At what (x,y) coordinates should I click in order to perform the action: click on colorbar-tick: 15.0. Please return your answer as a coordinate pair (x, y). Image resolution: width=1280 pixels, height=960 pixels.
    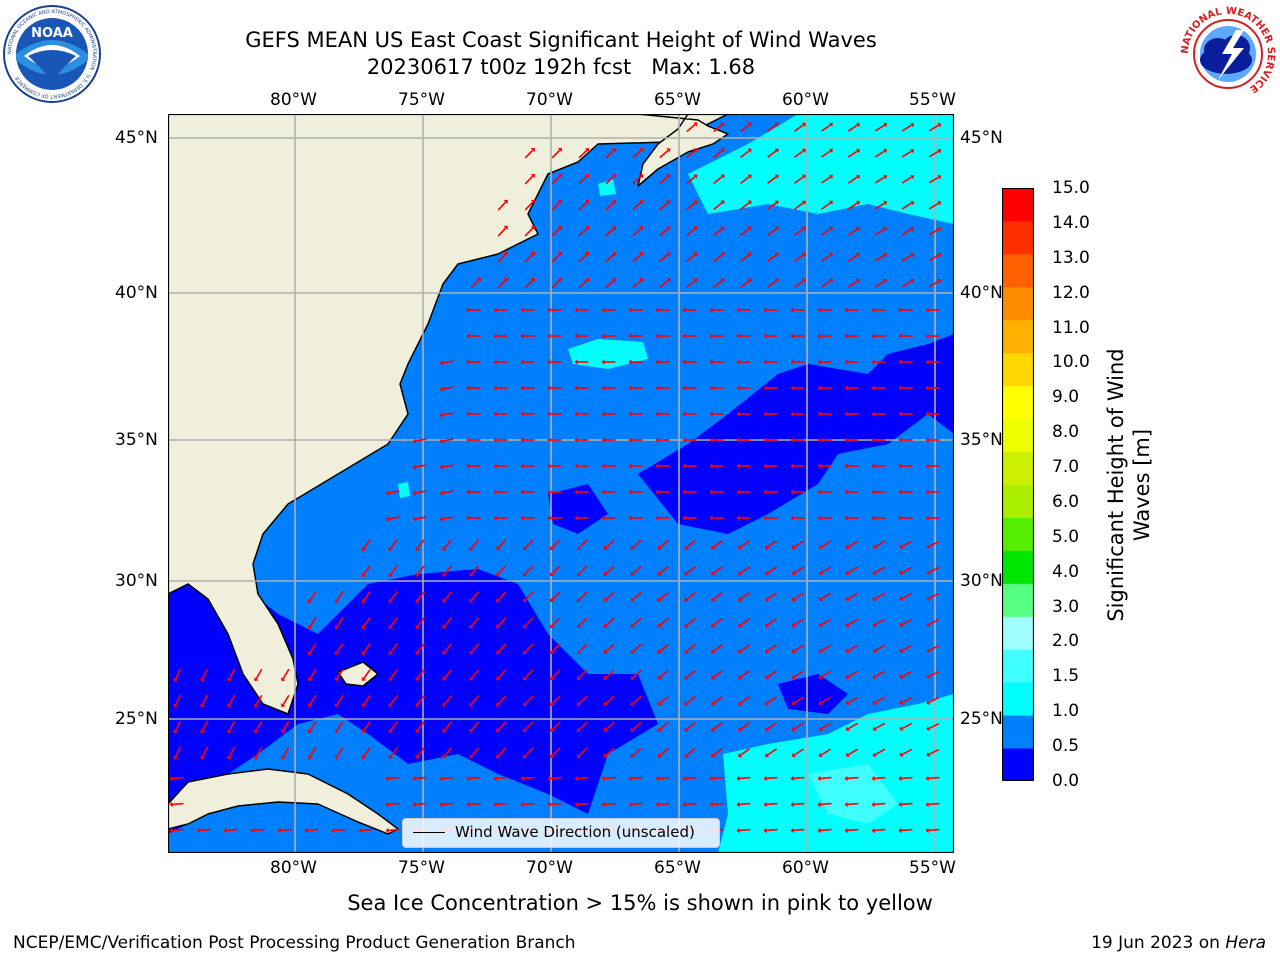
    Looking at the image, I should click on (1071, 188).